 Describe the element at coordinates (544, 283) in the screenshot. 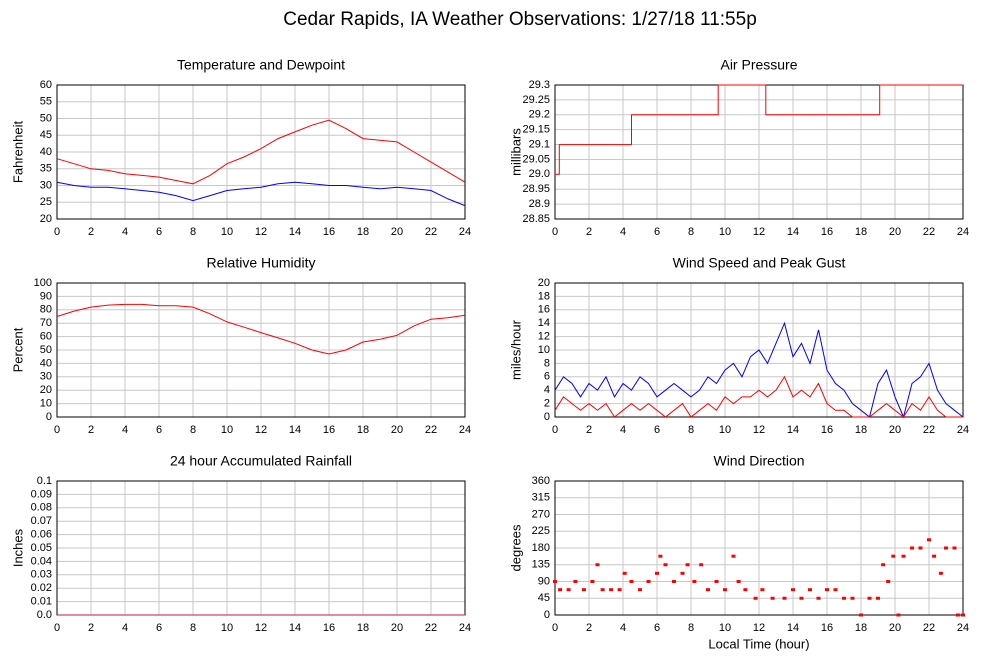

I see `y-tick-label: 20` at that location.